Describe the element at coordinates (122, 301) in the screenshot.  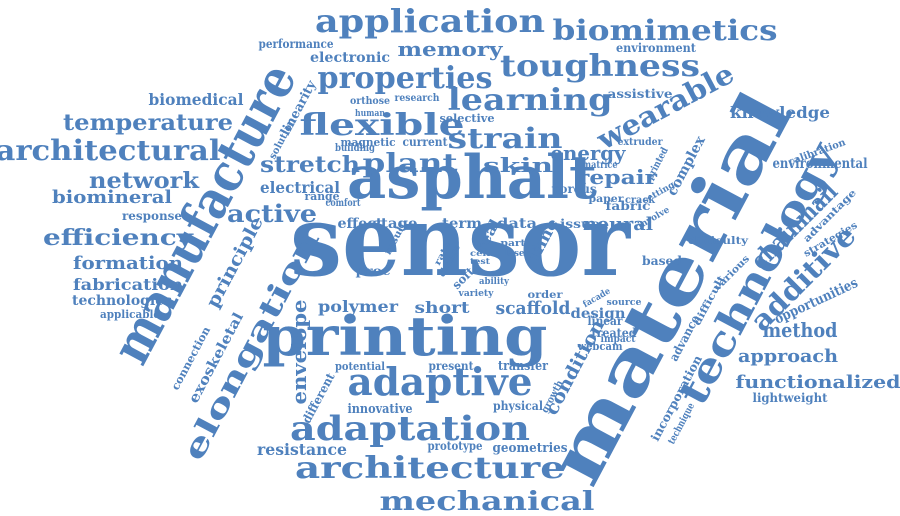
I see `word-technologies: technologies` at that location.